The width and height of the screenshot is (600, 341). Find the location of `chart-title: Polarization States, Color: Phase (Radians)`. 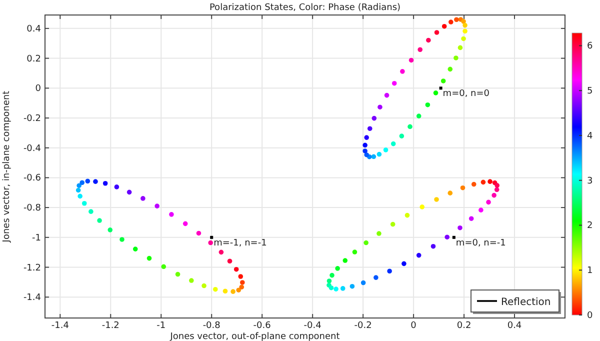

chart-title: Polarization States, Color: Phase (Radians) is located at coordinates (305, 8).